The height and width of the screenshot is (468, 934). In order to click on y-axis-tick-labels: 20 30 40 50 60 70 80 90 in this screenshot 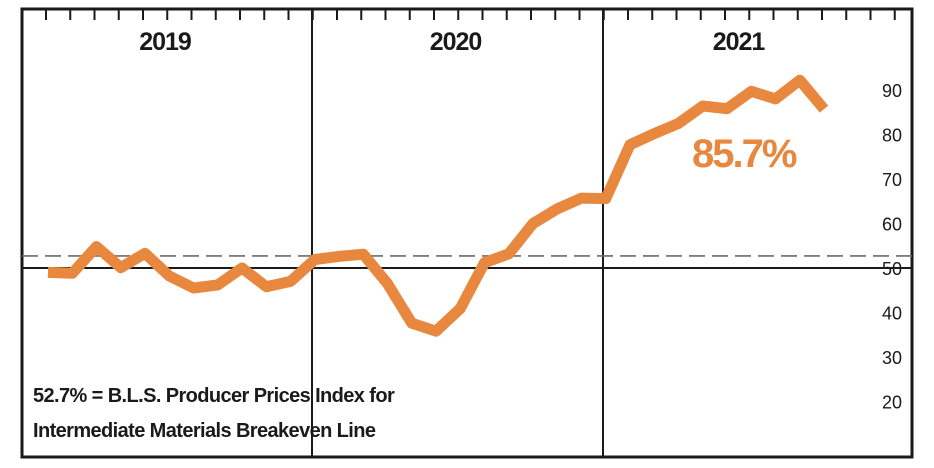, I will do `click(892, 247)`.